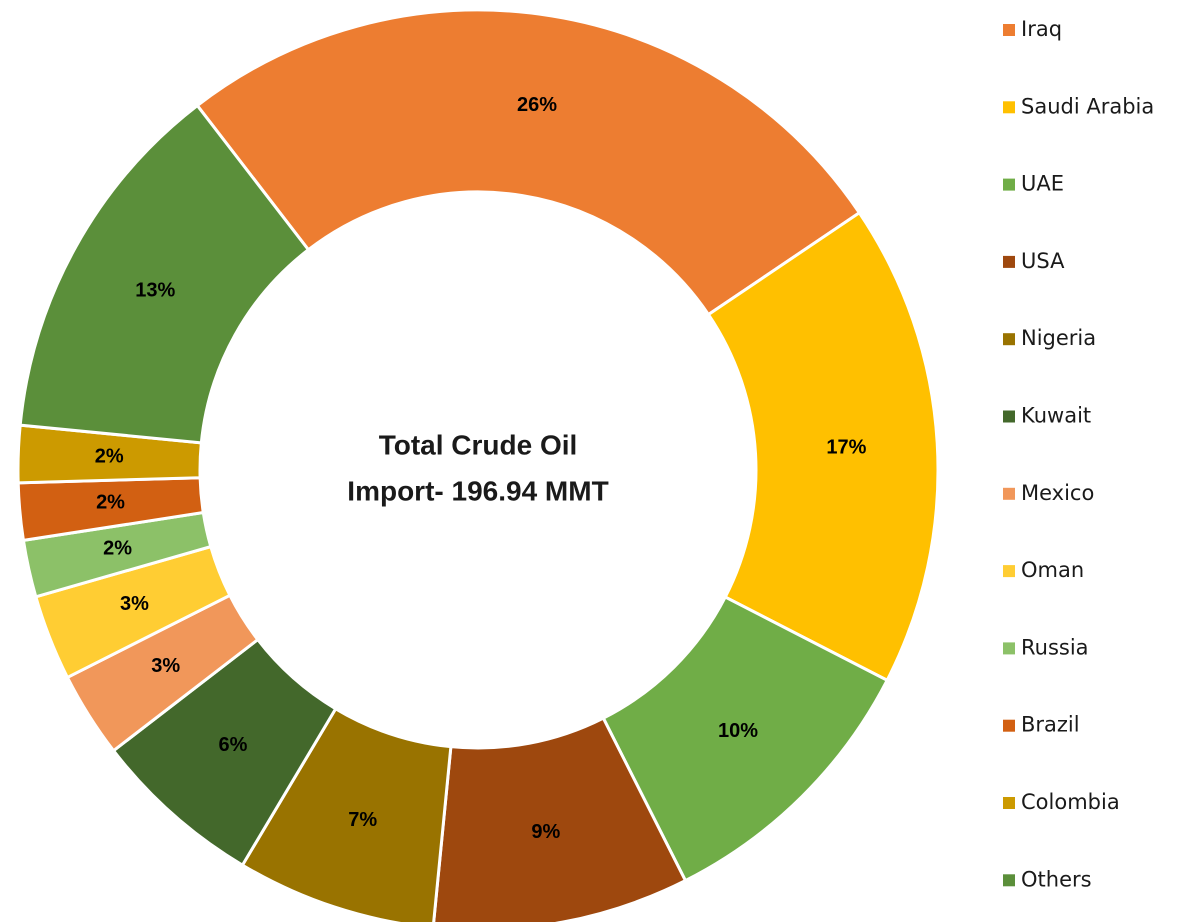 The height and width of the screenshot is (922, 1201). What do you see at coordinates (537, 105) in the screenshot?
I see `value-label: 26%` at bounding box center [537, 105].